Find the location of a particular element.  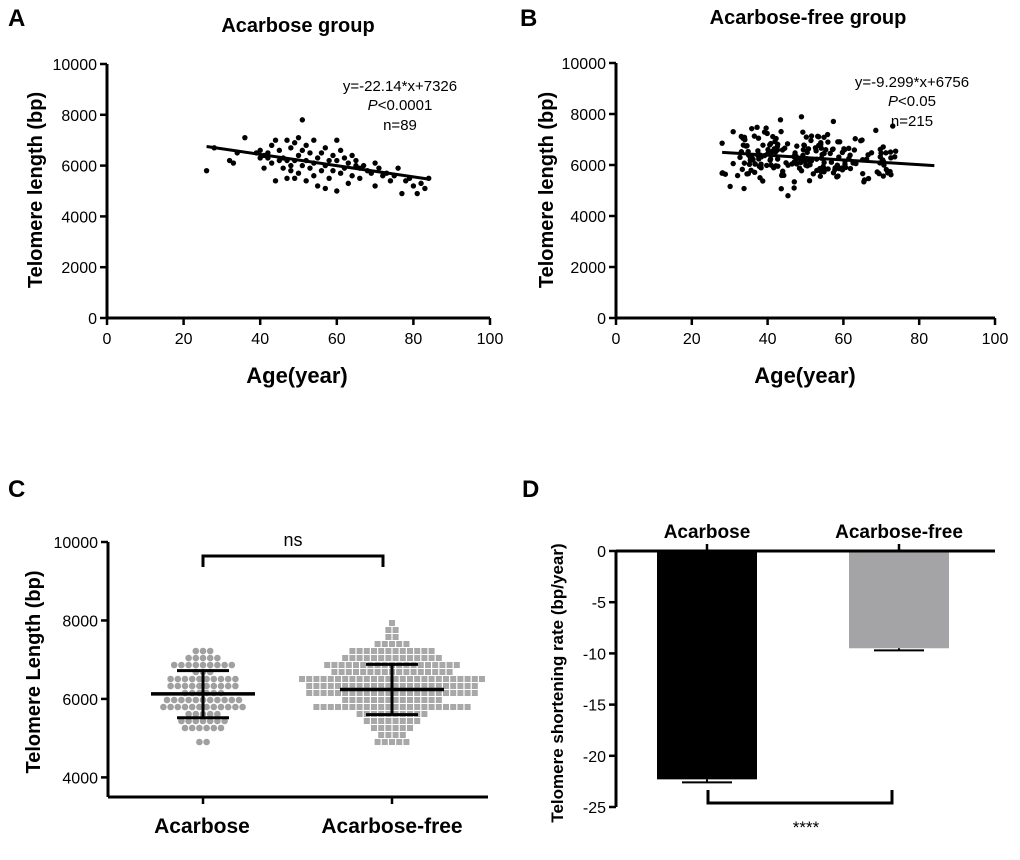

panel-b-y-tick-label: 2000 is located at coordinates (588, 268).